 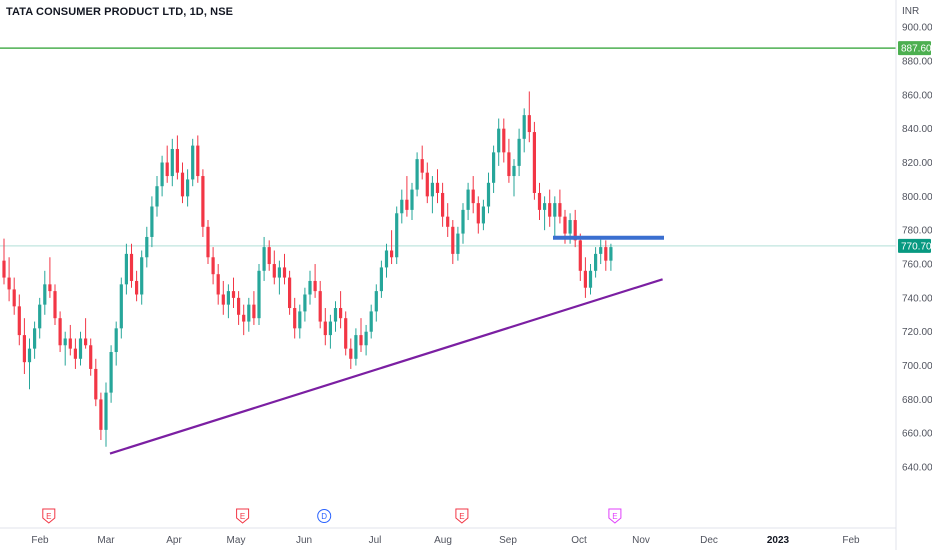 I want to click on resistance-price-tag-bg, so click(x=914, y=48).